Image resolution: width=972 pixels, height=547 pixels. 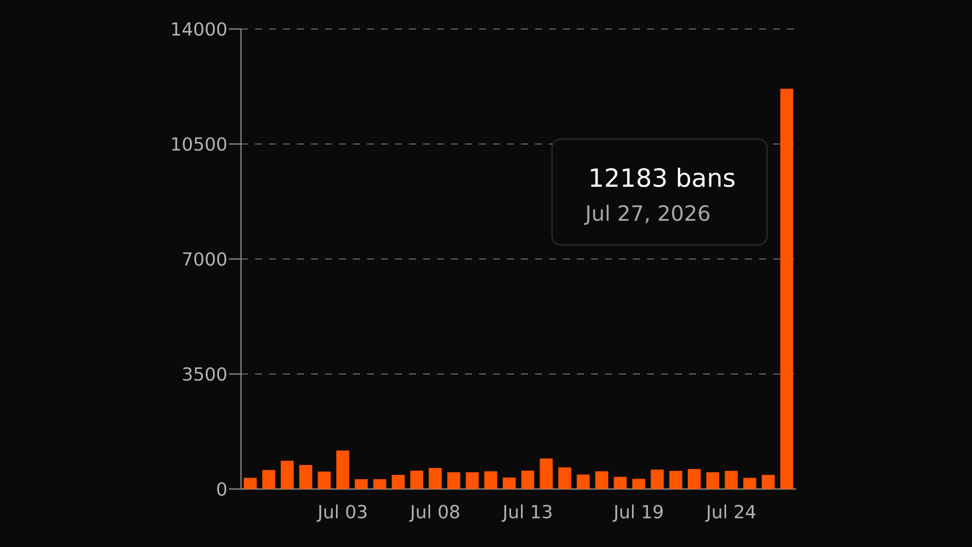 What do you see at coordinates (730, 513) in the screenshot?
I see `x-tick-label: Jul 24` at bounding box center [730, 513].